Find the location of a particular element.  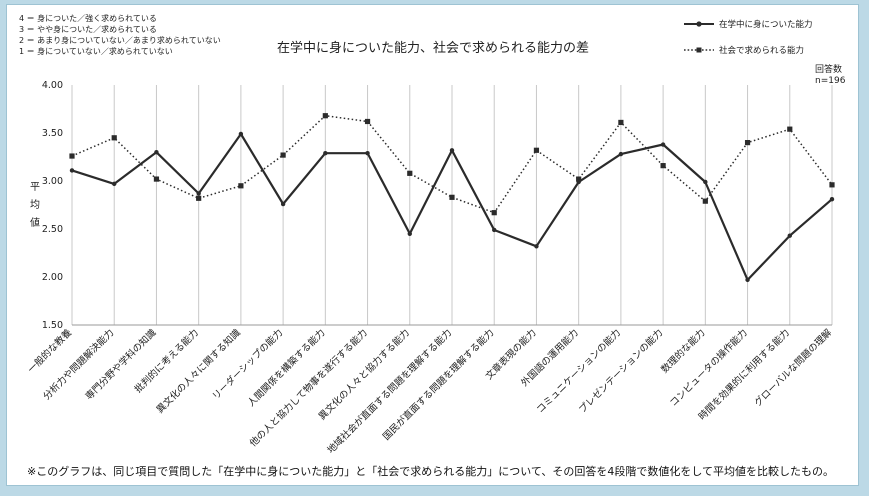

legend-item-skills-acquired: 在学中に身についた能力 is located at coordinates (748, 24).